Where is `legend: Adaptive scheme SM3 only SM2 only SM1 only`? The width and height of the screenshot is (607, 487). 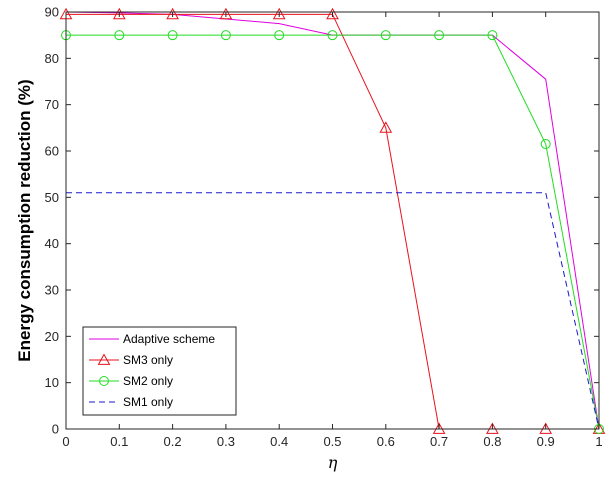
legend: Adaptive scheme SM3 only SM2 only SM1 only is located at coordinates (159, 371).